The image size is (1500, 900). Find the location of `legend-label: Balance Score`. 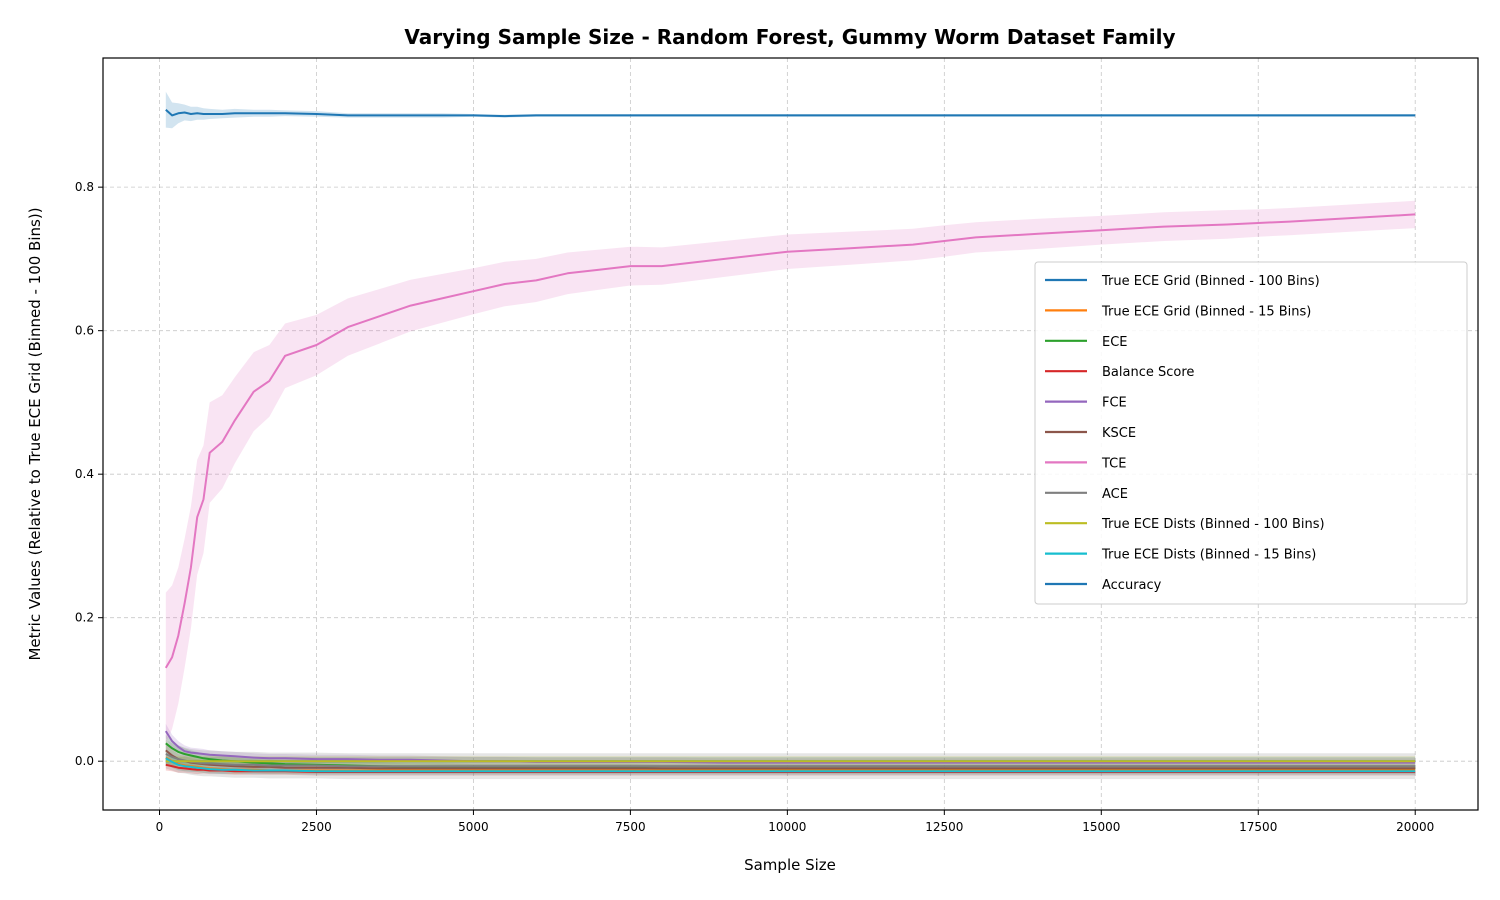

legend-label: Balance Score is located at coordinates (1148, 372).